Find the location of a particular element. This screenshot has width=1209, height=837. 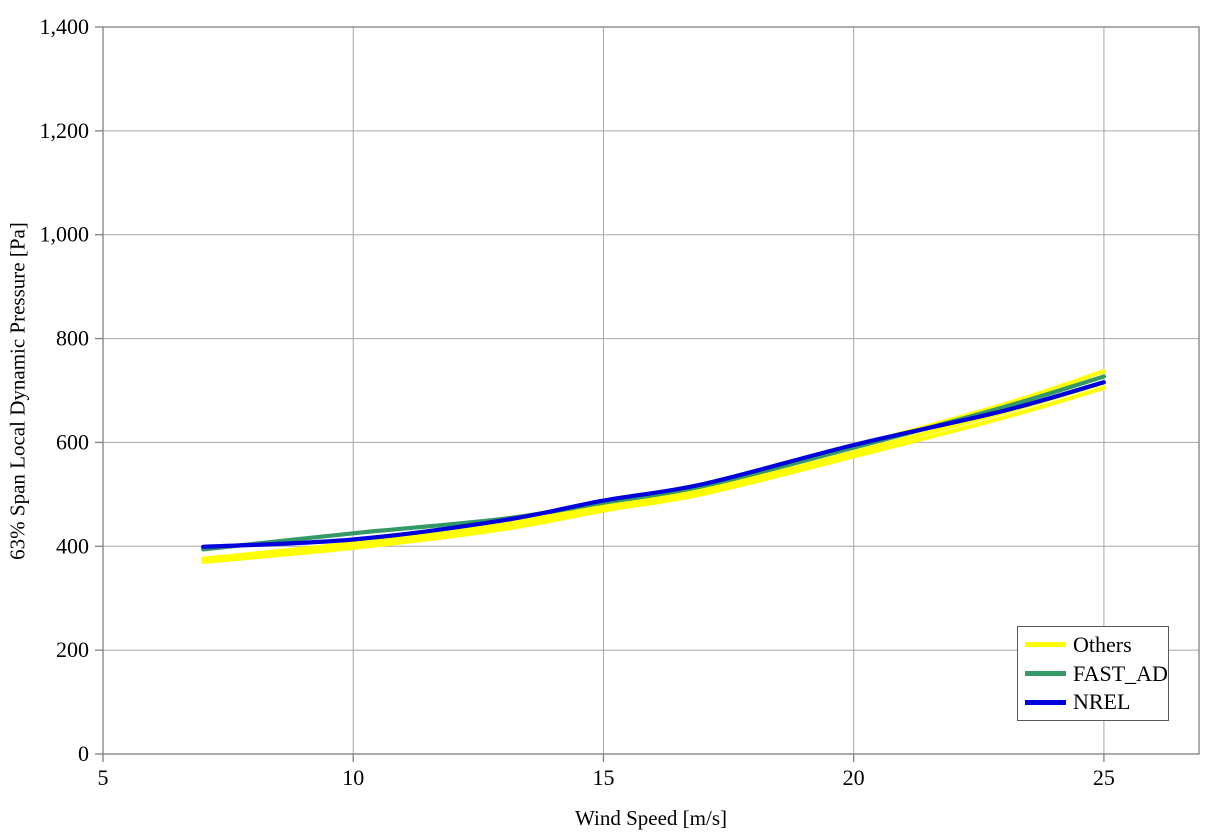

svg-text: 400 is located at coordinates (72, 545).